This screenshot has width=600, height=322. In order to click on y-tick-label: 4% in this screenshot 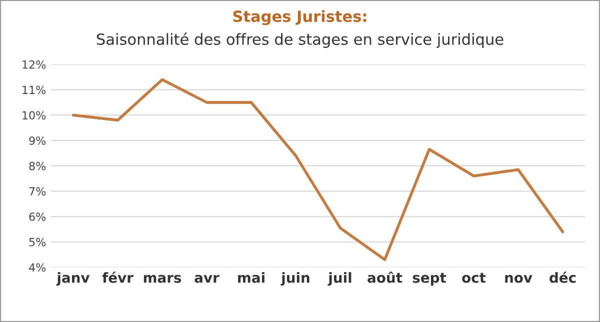, I will do `click(37, 267)`.